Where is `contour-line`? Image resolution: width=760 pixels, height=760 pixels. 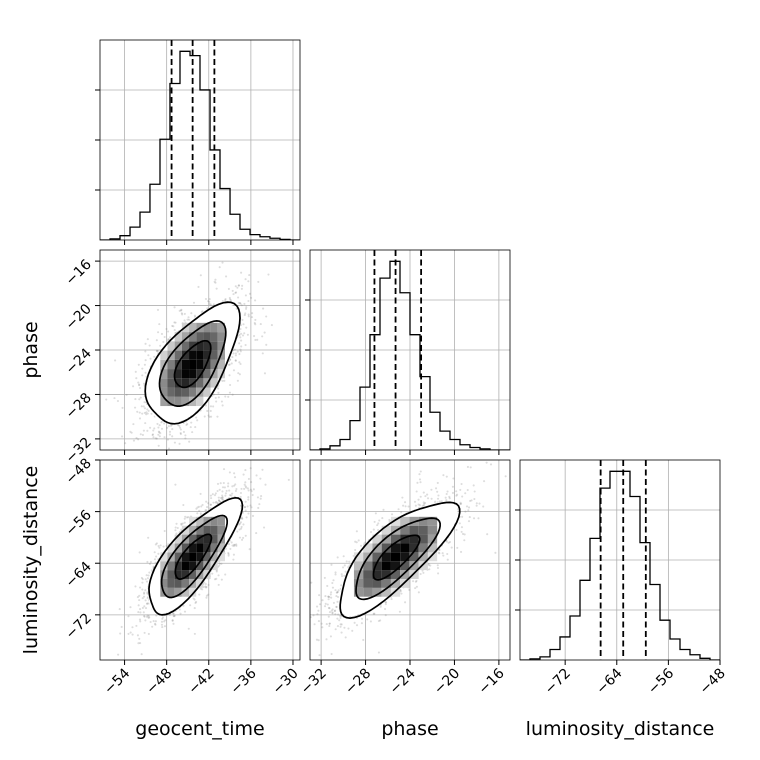 contour-line is located at coordinates (196, 556).